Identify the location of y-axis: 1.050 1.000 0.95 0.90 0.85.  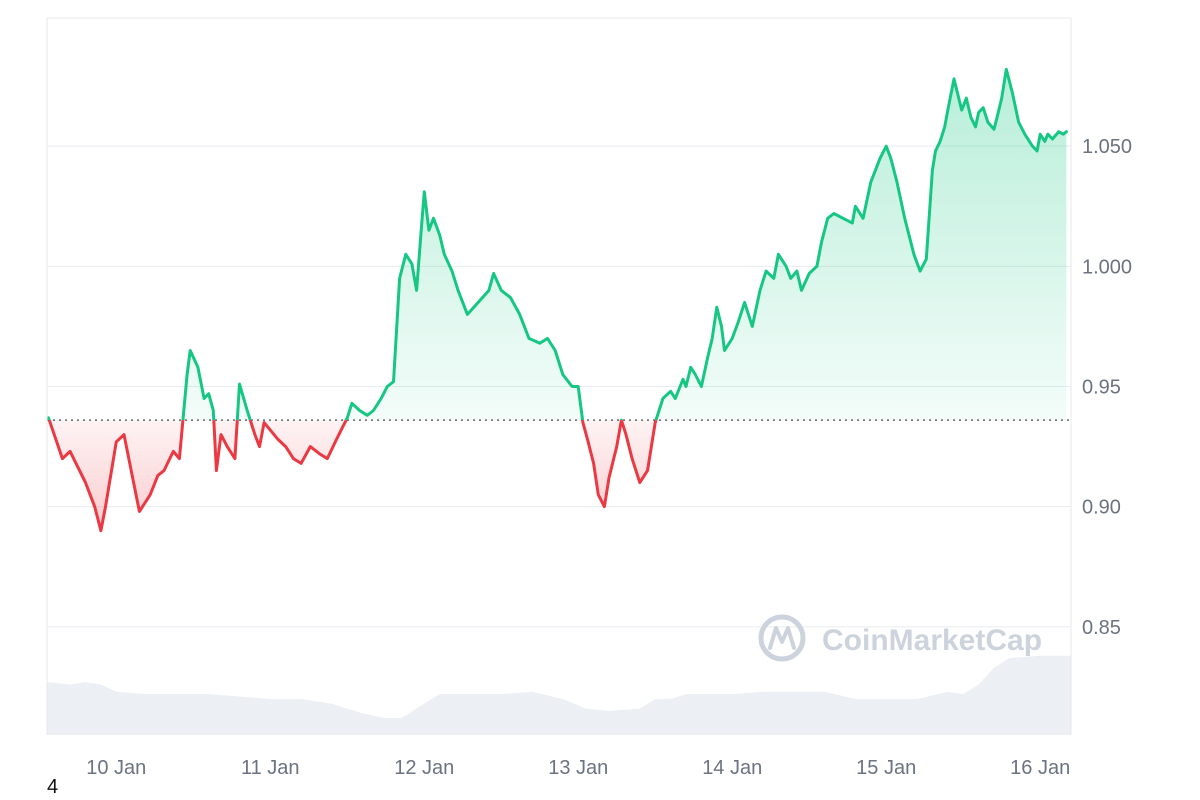
(1107, 387).